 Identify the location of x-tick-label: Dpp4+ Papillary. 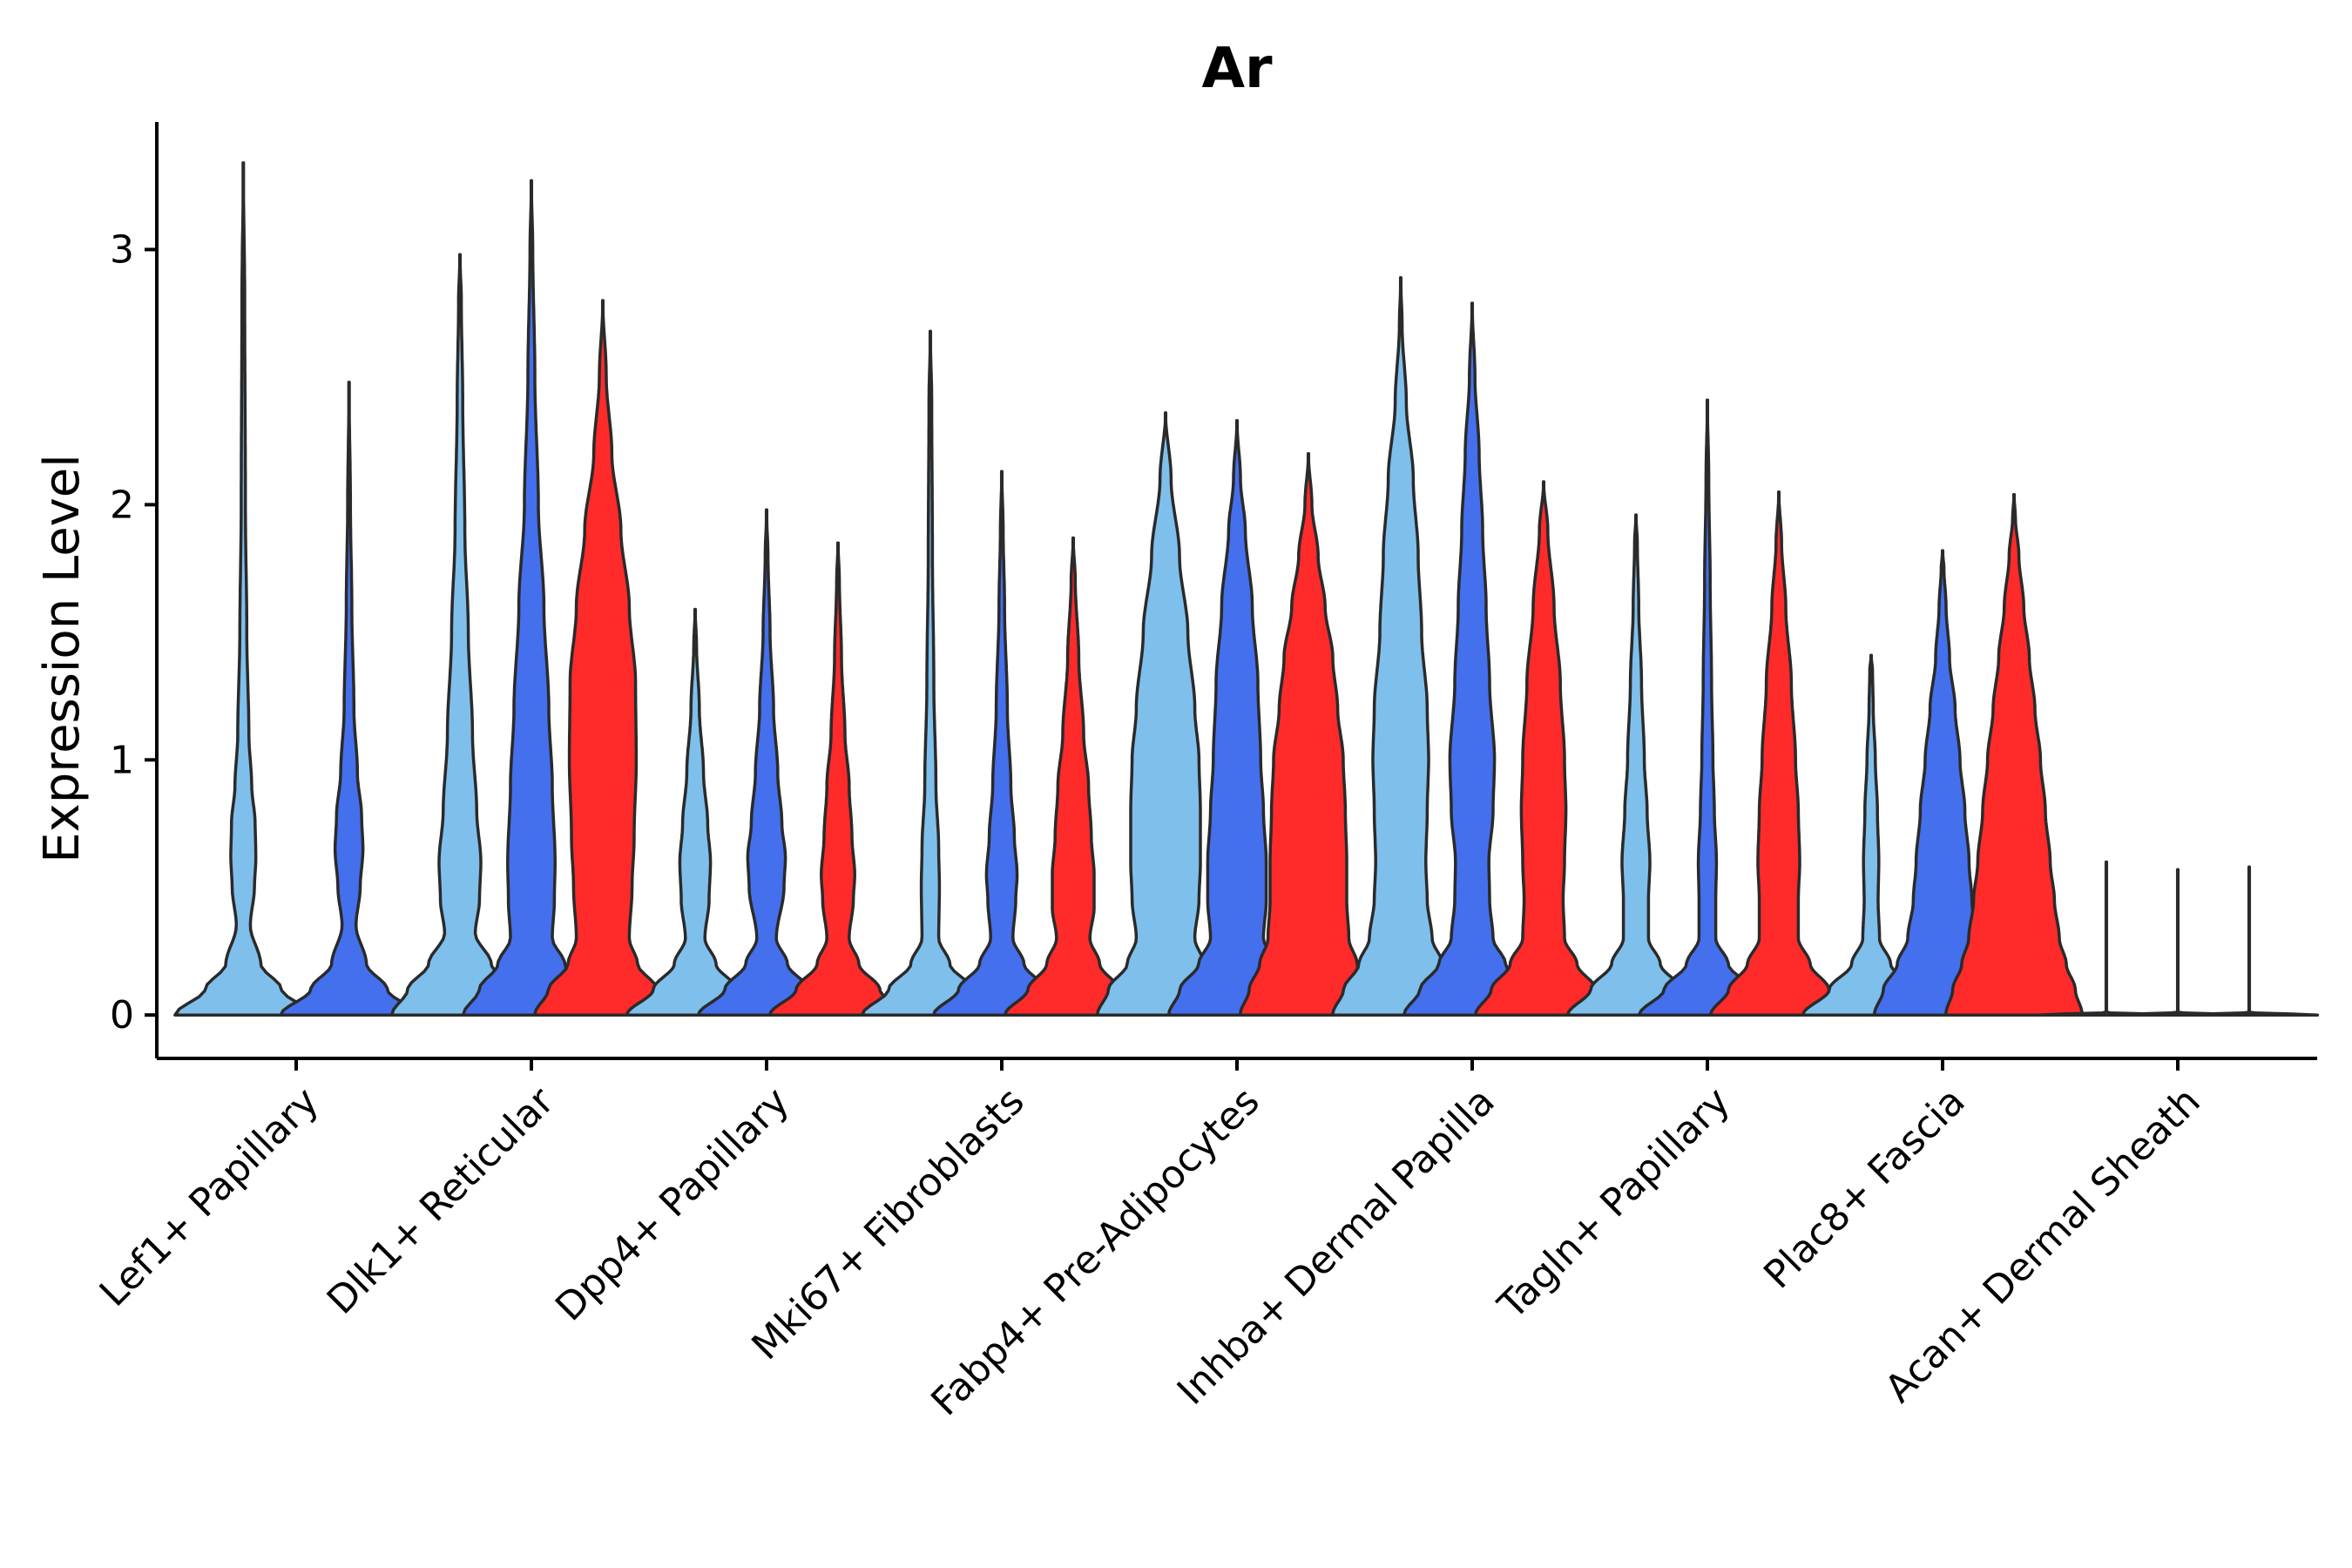
(672, 1204).